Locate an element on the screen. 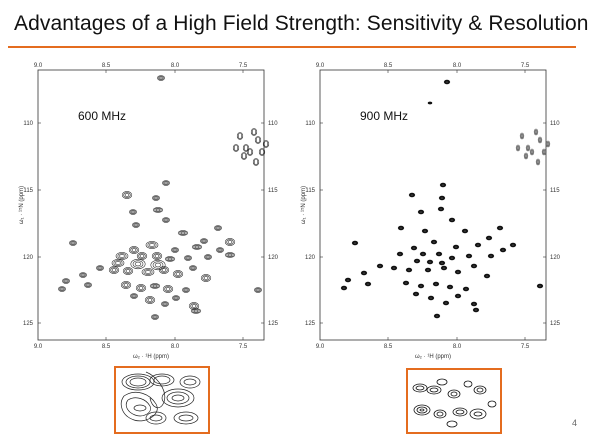 The image size is (590, 440). y-tick-right: 115 is located at coordinates (273, 191).